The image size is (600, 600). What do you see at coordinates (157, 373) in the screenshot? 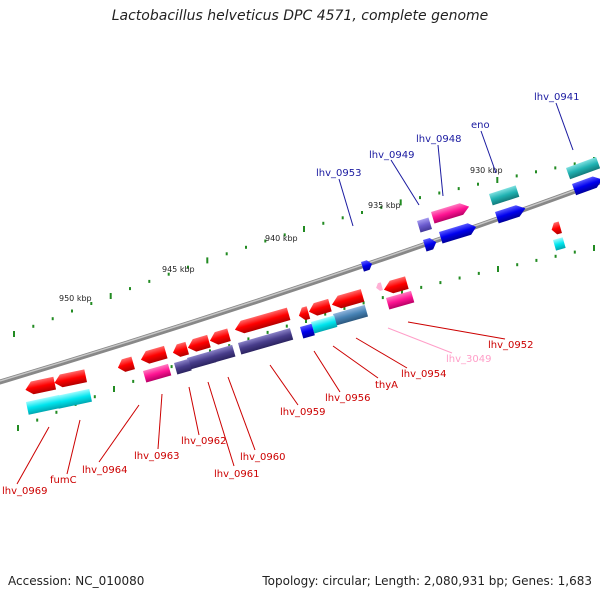
I see `gene-lhv-0963-rna` at bounding box center [157, 373].